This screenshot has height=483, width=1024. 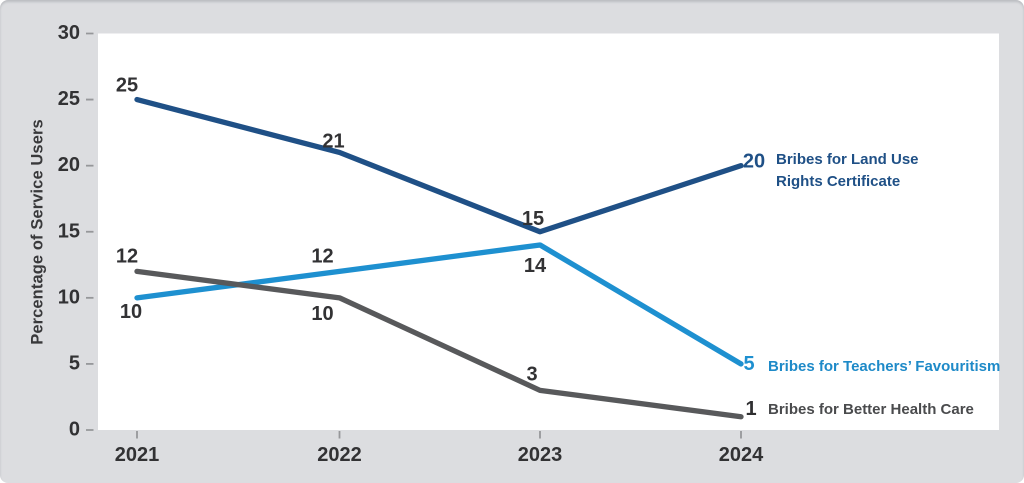 What do you see at coordinates (884, 366) in the screenshot?
I see `series-legend-label: Bribes for Teachers’ Favouritism` at bounding box center [884, 366].